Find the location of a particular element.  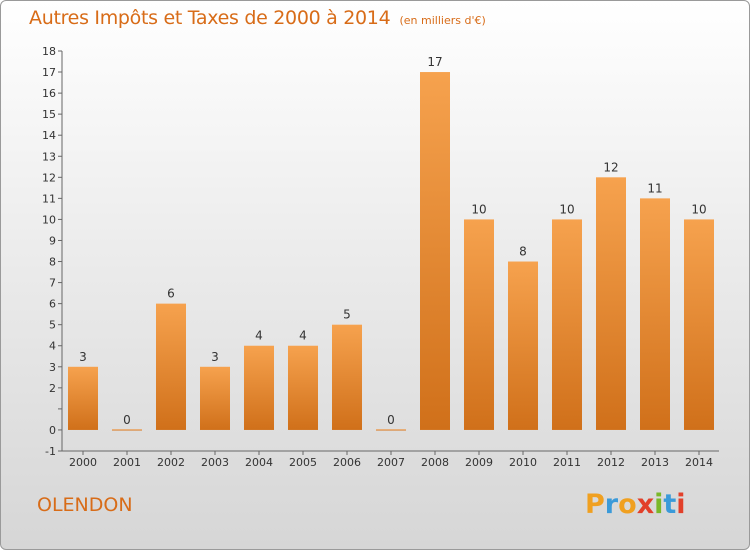

x-tick-label: 2011 is located at coordinates (567, 462).